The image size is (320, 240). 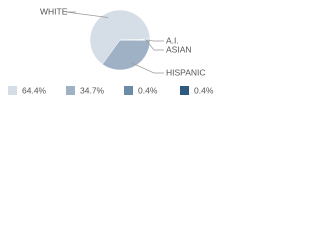 I want to click on slice-label: ASIAN, so click(x=179, y=49).